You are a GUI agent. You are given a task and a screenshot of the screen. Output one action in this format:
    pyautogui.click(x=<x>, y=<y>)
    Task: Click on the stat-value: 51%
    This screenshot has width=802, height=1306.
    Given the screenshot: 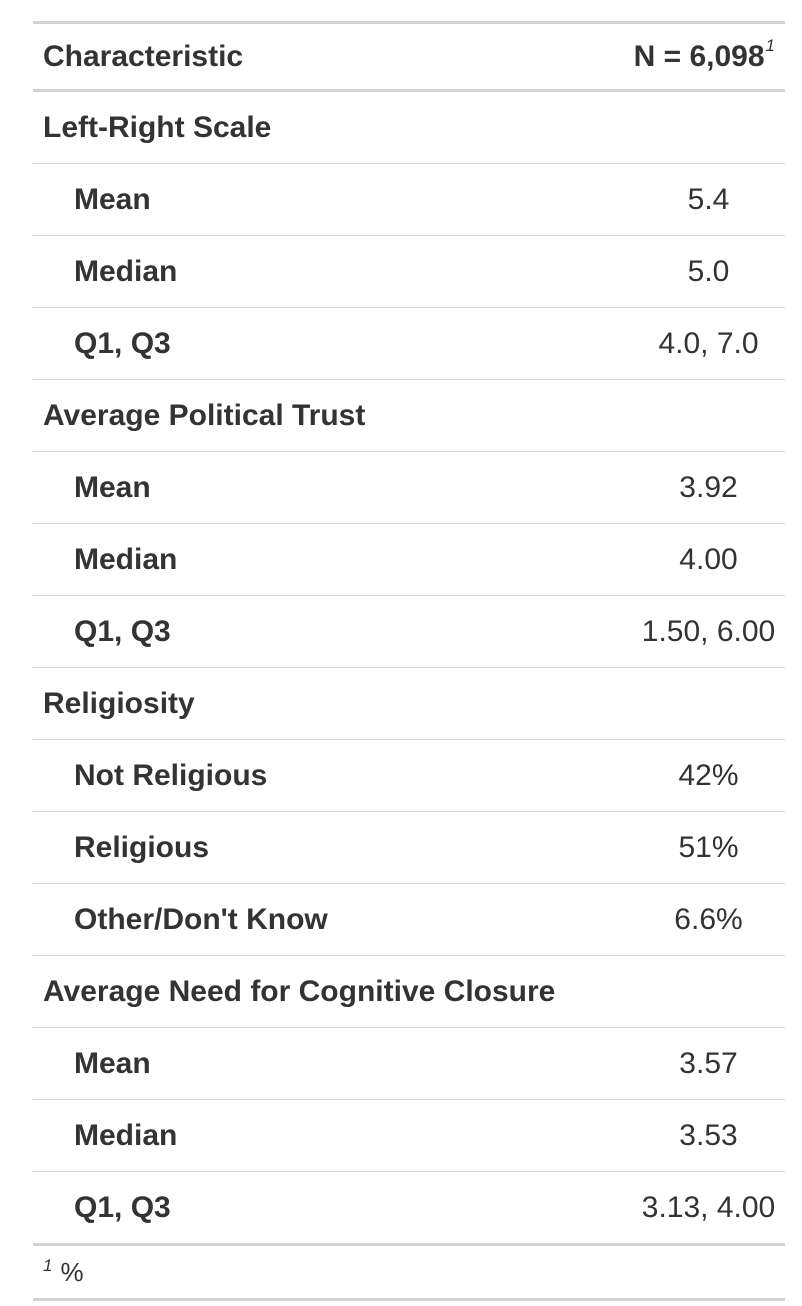 What is the action you would take?
    pyautogui.click(x=708, y=847)
    